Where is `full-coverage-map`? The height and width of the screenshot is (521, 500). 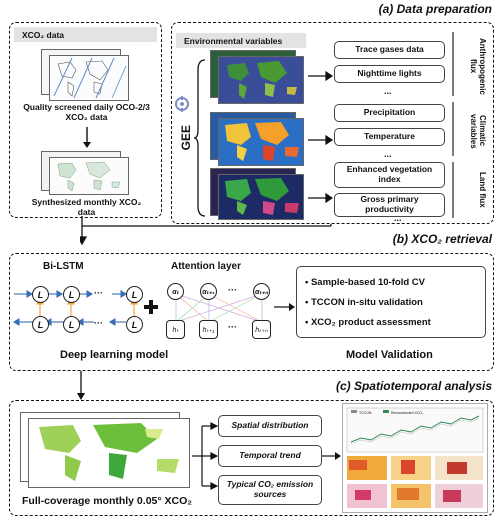
full-coverage-map is located at coordinates (109, 453).